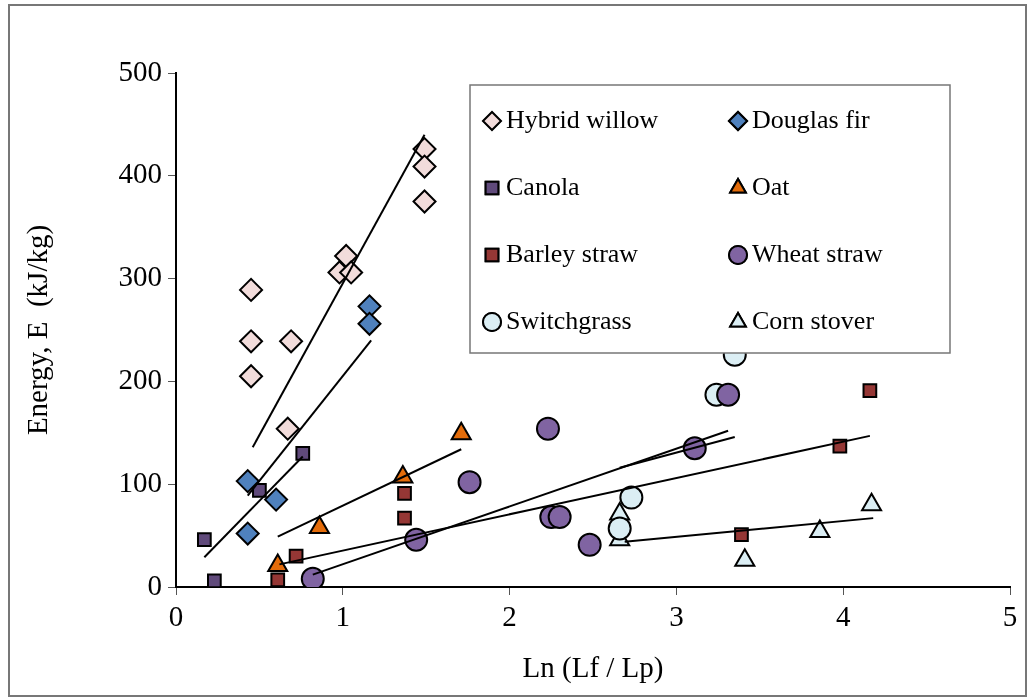 The height and width of the screenshot is (697, 1027). I want to click on y-tick-label: 400, so click(140, 173).